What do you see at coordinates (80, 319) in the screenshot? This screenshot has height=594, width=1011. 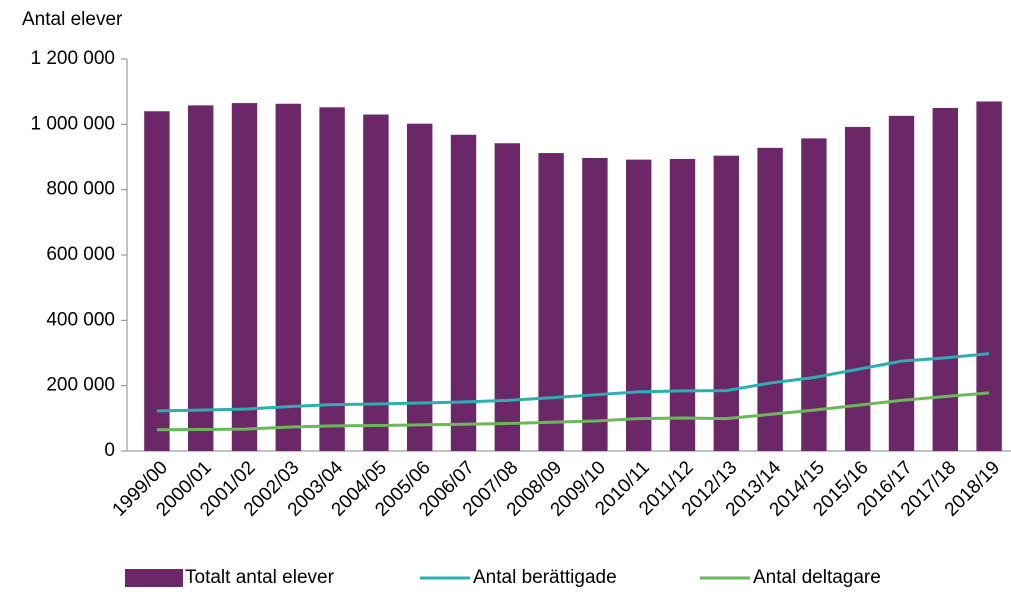 I see `y-tick-label: 400 000` at bounding box center [80, 319].